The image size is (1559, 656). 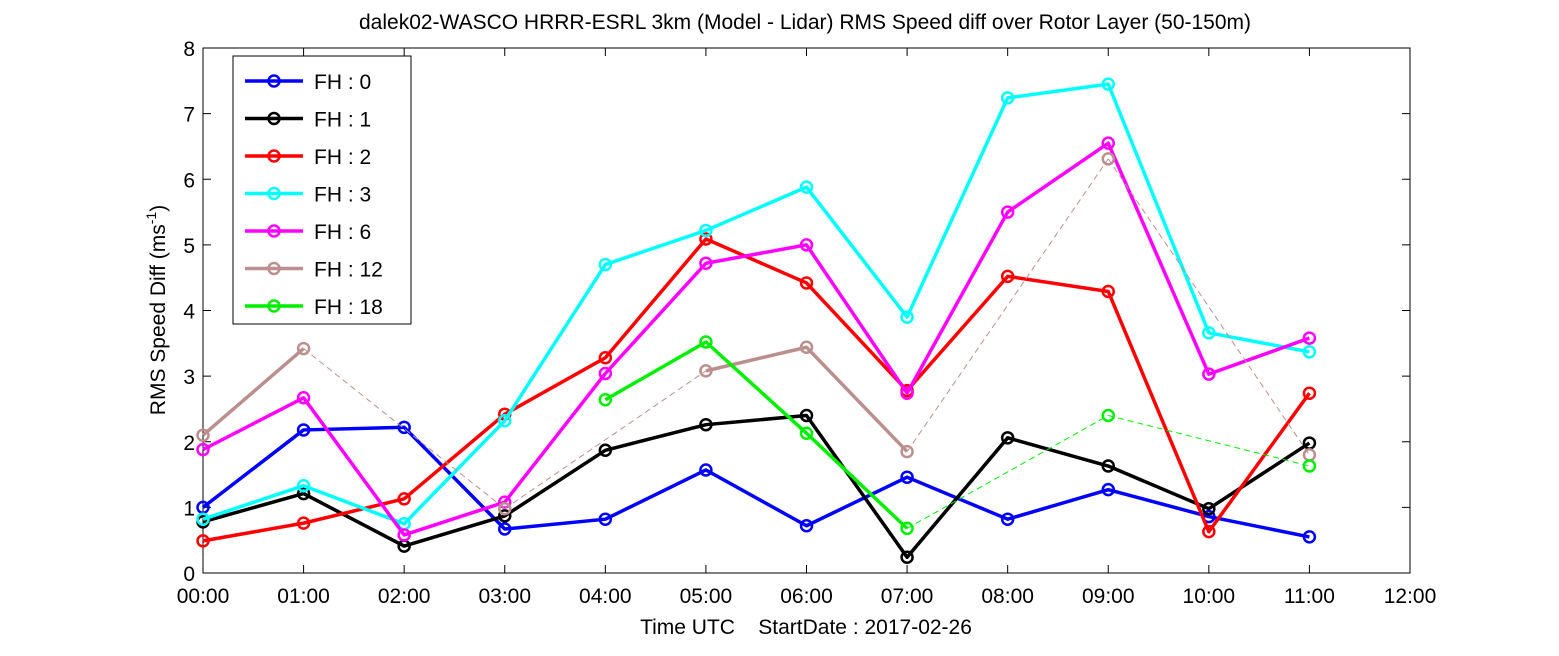 What do you see at coordinates (314, 307) in the screenshot?
I see `legend-item: FH : 18` at bounding box center [314, 307].